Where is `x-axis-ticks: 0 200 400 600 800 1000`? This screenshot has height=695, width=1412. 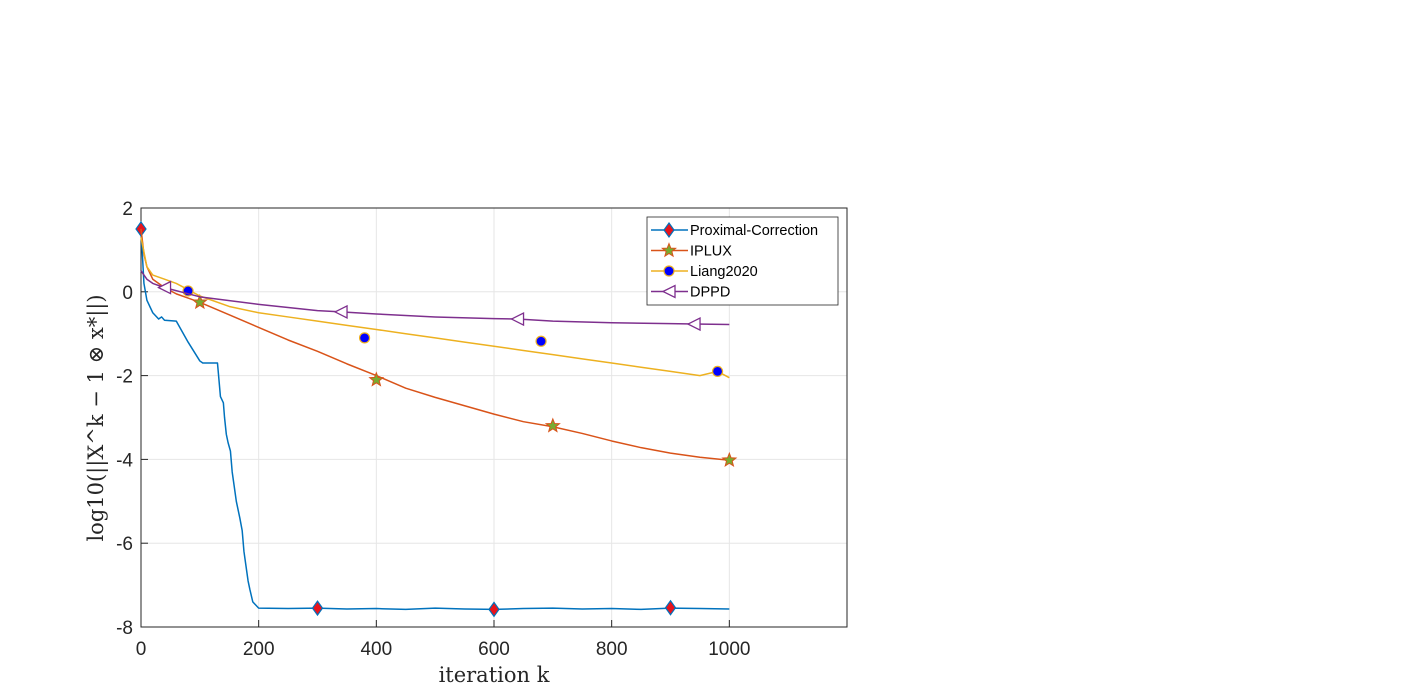
x-axis-ticks: 0 200 400 600 800 1000 is located at coordinates (443, 640).